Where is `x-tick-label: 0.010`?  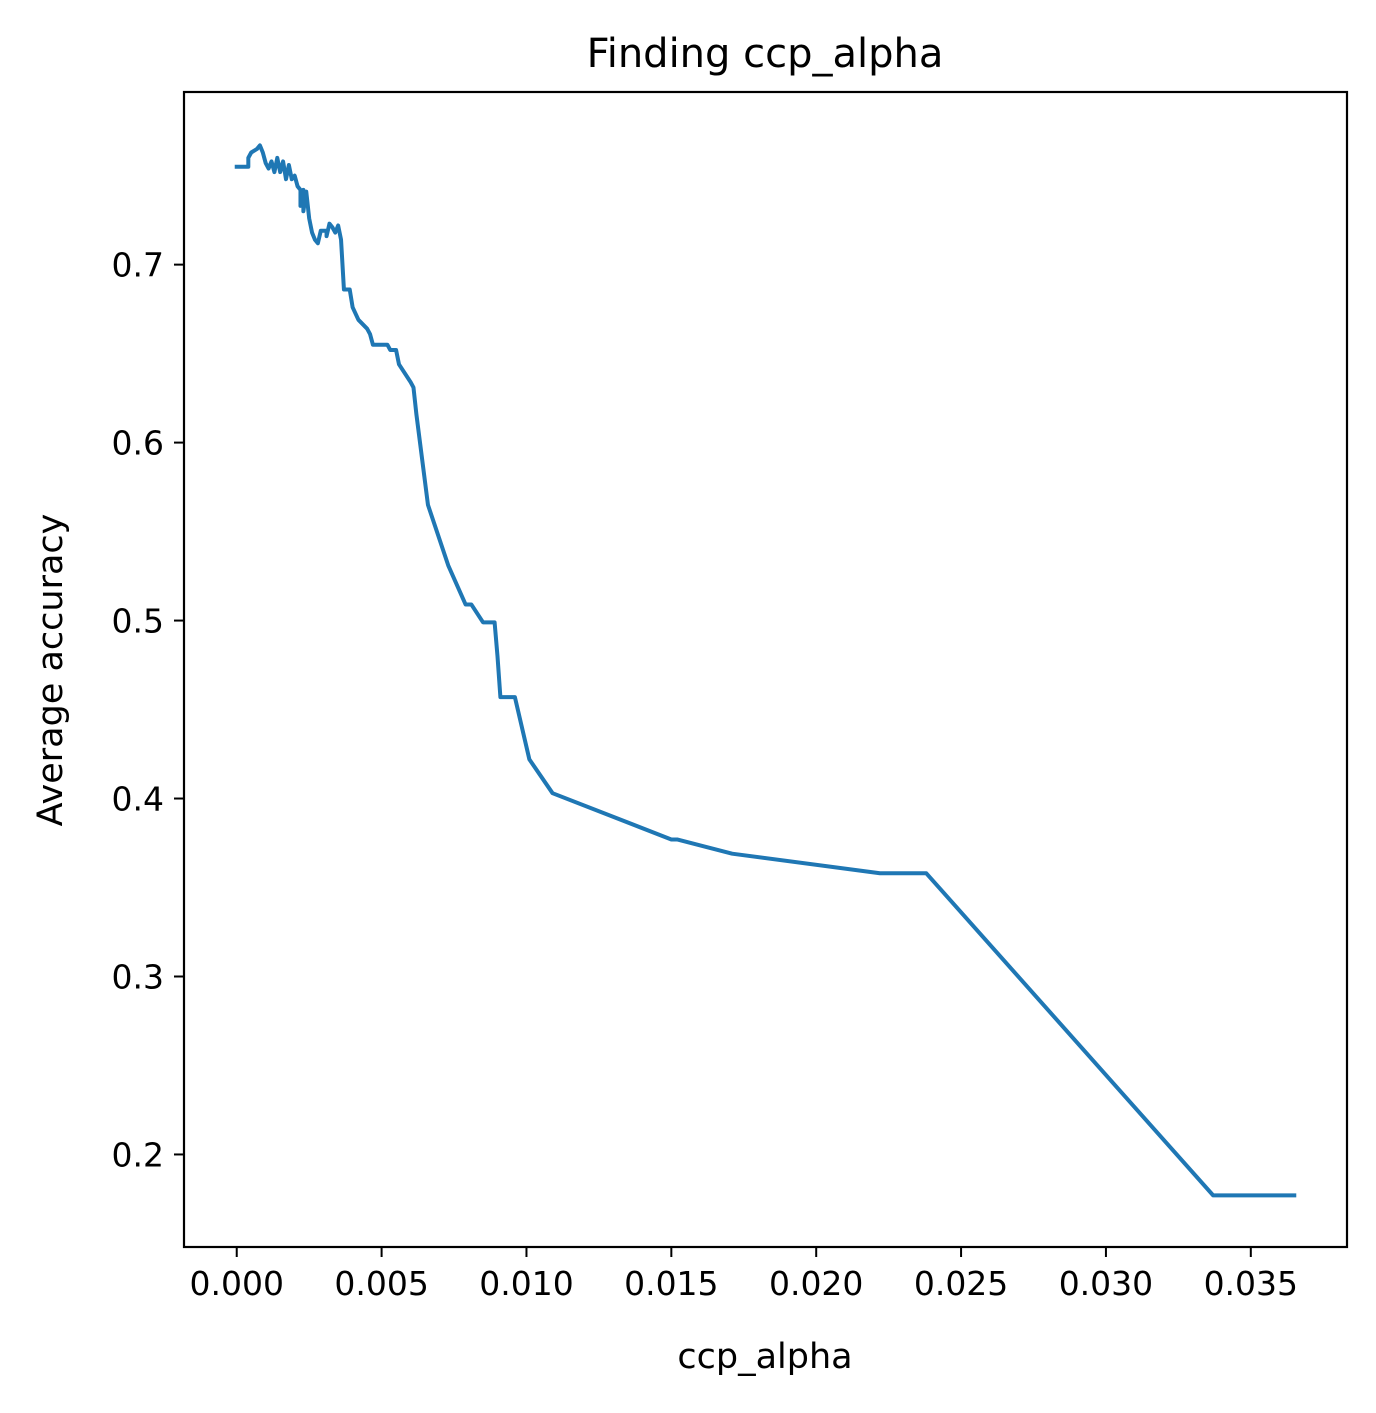
x-tick-label: 0.010 is located at coordinates (526, 1283).